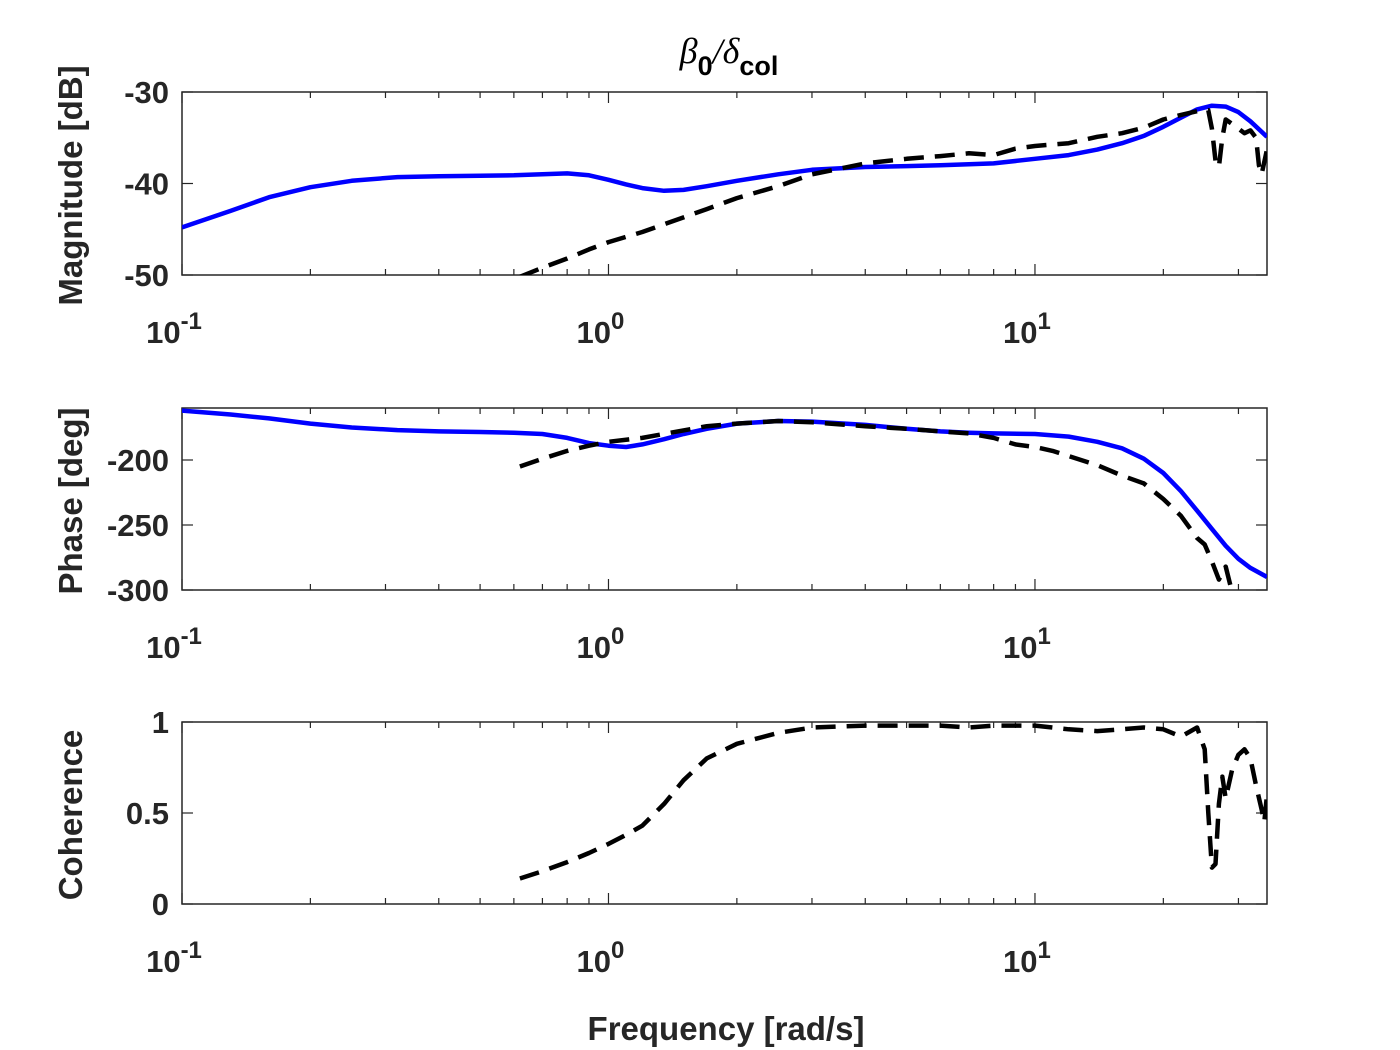  What do you see at coordinates (688, 51) in the screenshot?
I see `title-beta: β` at bounding box center [688, 51].